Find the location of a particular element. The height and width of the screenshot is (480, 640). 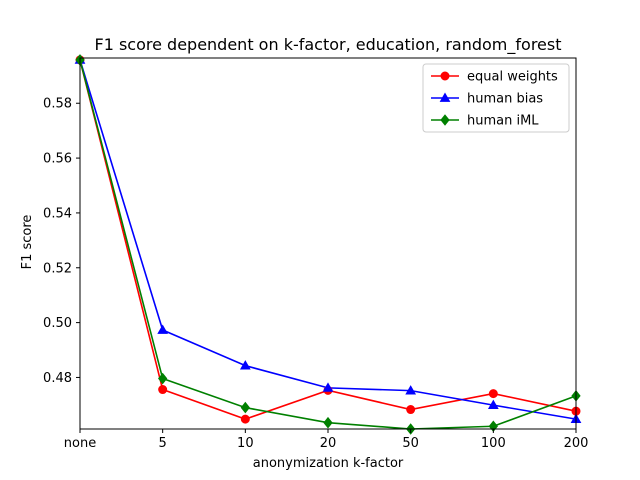

y-tick-label: 0.56 is located at coordinates (57, 159).